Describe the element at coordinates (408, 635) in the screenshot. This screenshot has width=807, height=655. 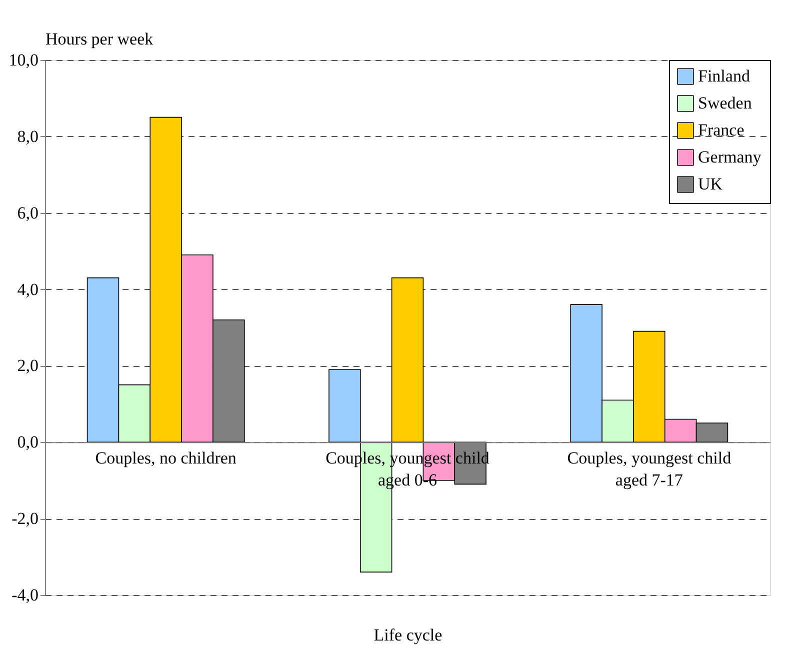
I see `x-axis-title: Life cycle` at that location.